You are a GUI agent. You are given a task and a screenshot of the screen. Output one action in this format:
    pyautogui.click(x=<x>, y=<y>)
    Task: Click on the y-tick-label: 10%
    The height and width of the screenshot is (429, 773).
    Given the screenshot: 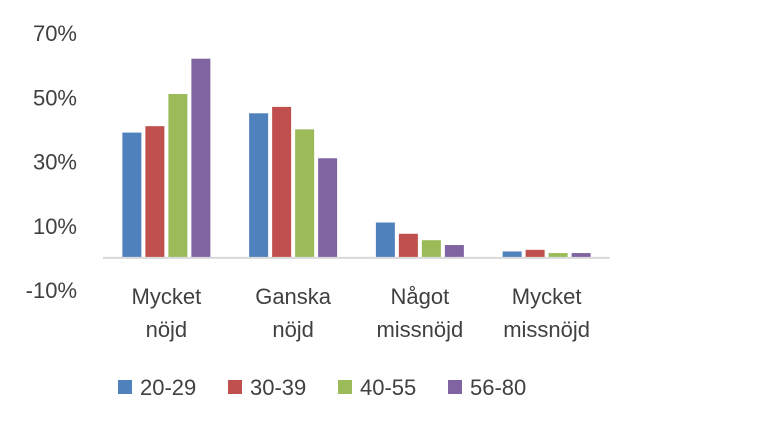 What is the action you would take?
    pyautogui.click(x=55, y=226)
    